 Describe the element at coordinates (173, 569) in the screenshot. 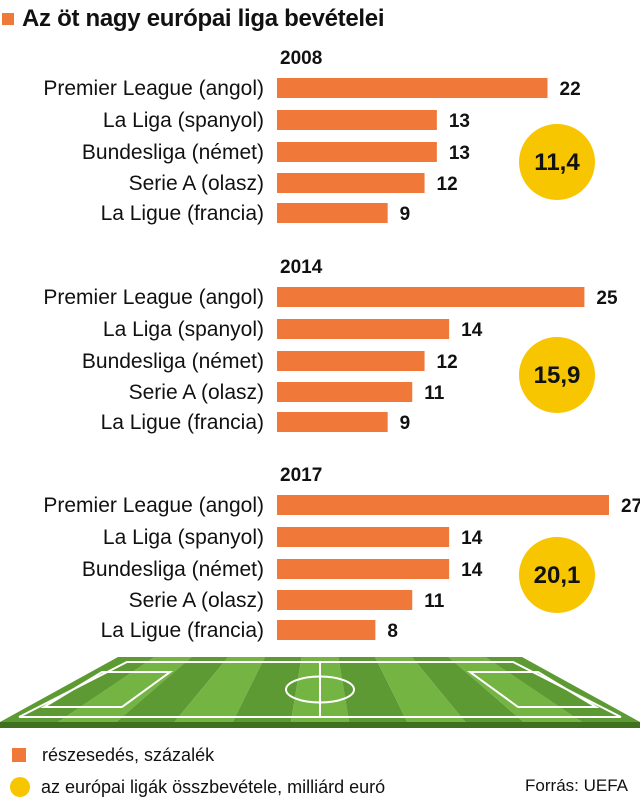

I see `category-label-2017-2: Bundesliga (német)` at that location.